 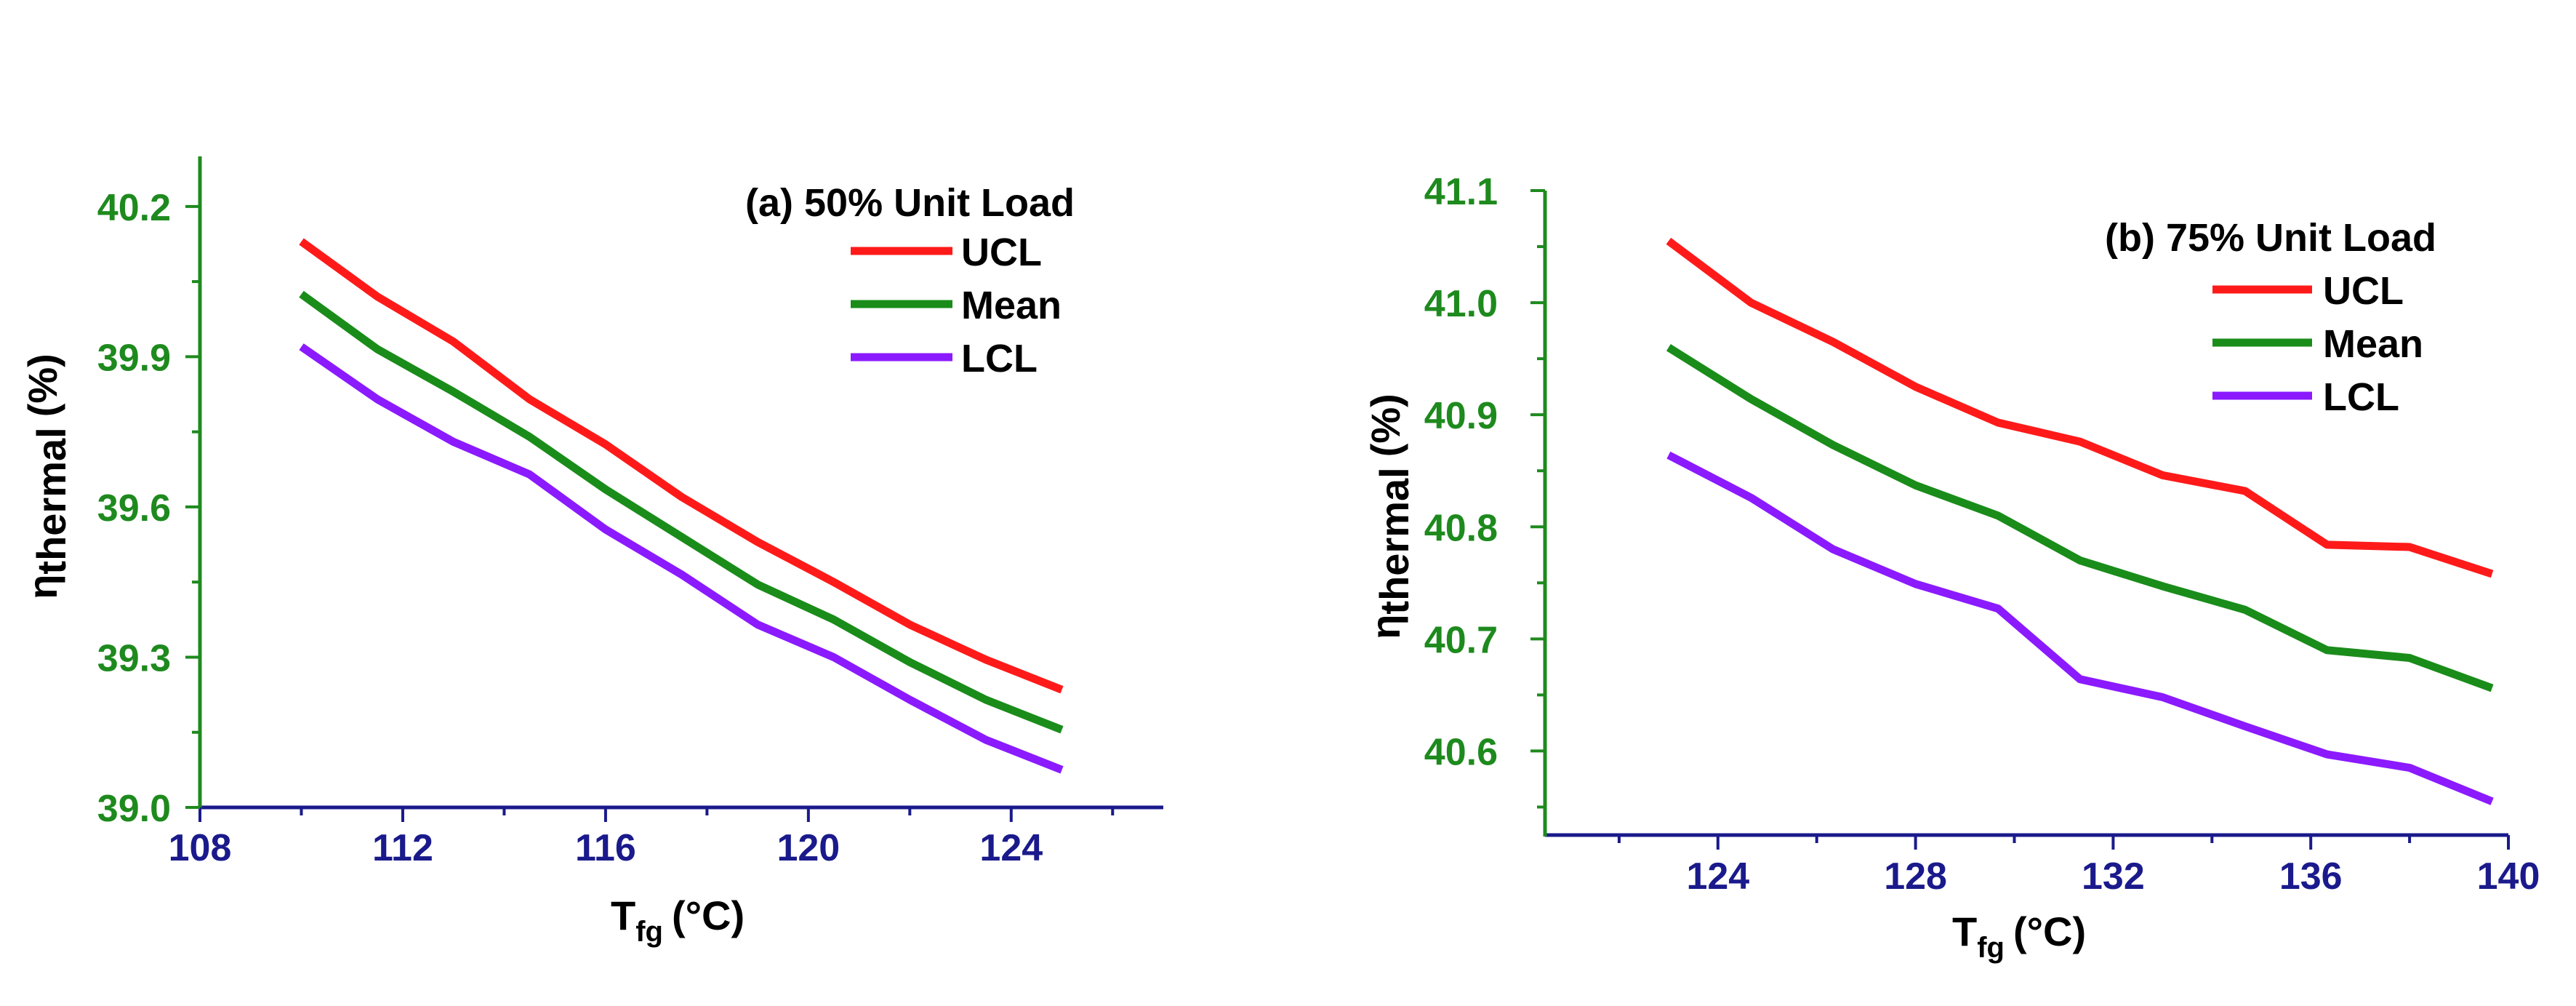 What do you see at coordinates (2270, 238) in the screenshot?
I see `chart-title-b: (b) 75% Unit Load` at bounding box center [2270, 238].